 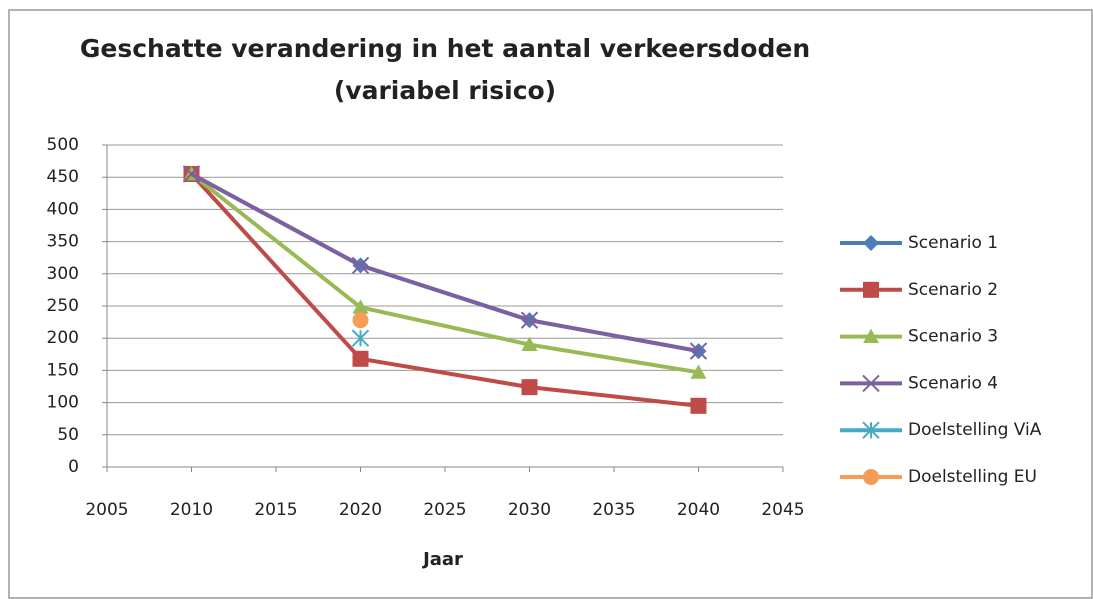 What do you see at coordinates (68, 435) in the screenshot?
I see `y-tick-label: 50` at bounding box center [68, 435].